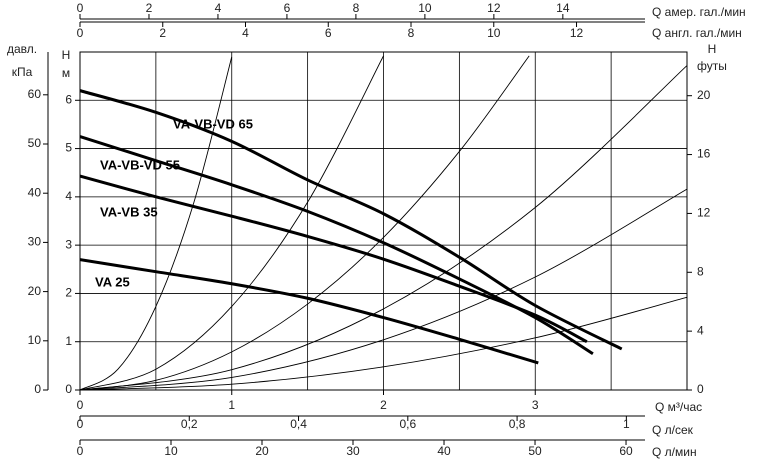 Image resolution: width=775 pixels, height=463 pixels. What do you see at coordinates (383, 405) in the screenshot?
I see `x-tick-label: 2` at bounding box center [383, 405].